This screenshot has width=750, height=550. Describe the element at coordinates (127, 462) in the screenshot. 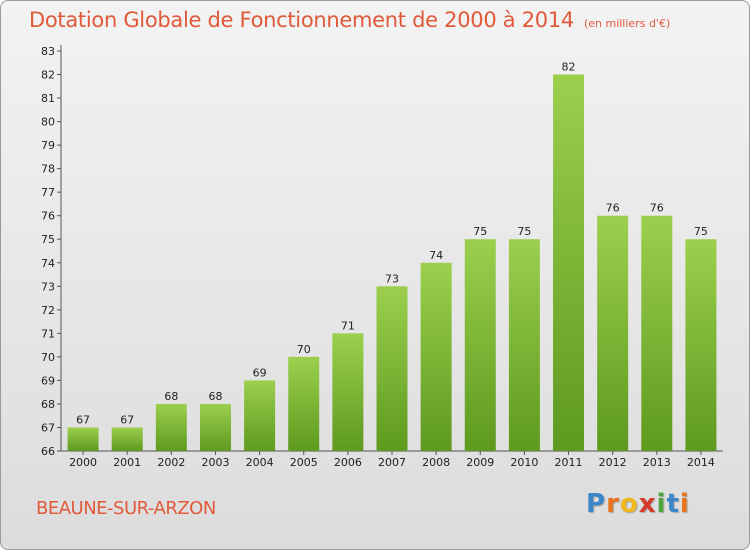

I see `x-tick-label: 2001` at that location.